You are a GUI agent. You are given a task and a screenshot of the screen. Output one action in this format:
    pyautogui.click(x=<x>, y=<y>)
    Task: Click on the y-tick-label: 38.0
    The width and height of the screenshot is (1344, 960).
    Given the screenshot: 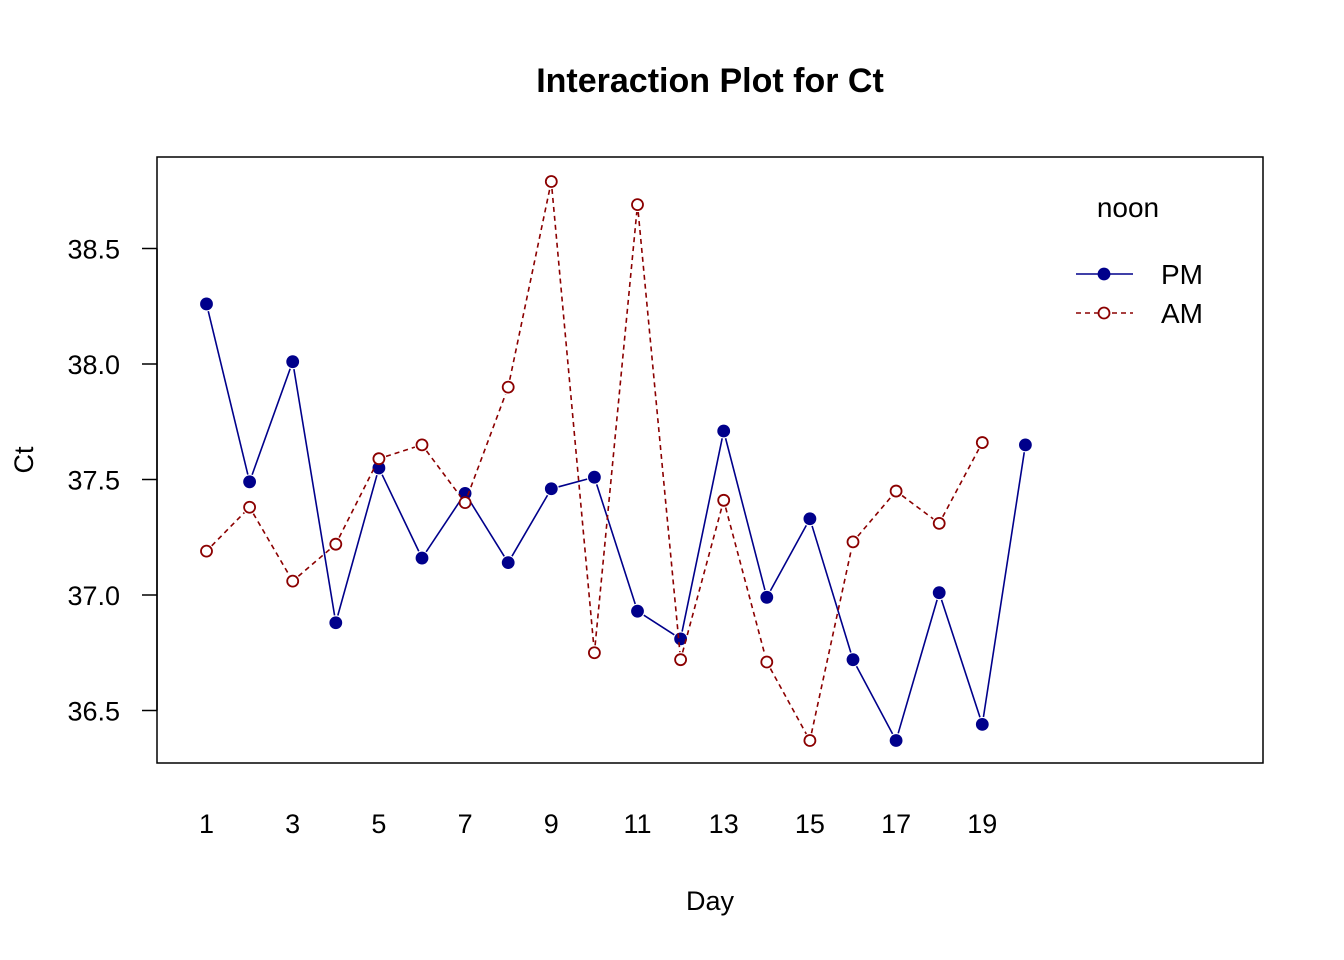 What is the action you would take?
    pyautogui.click(x=93, y=365)
    